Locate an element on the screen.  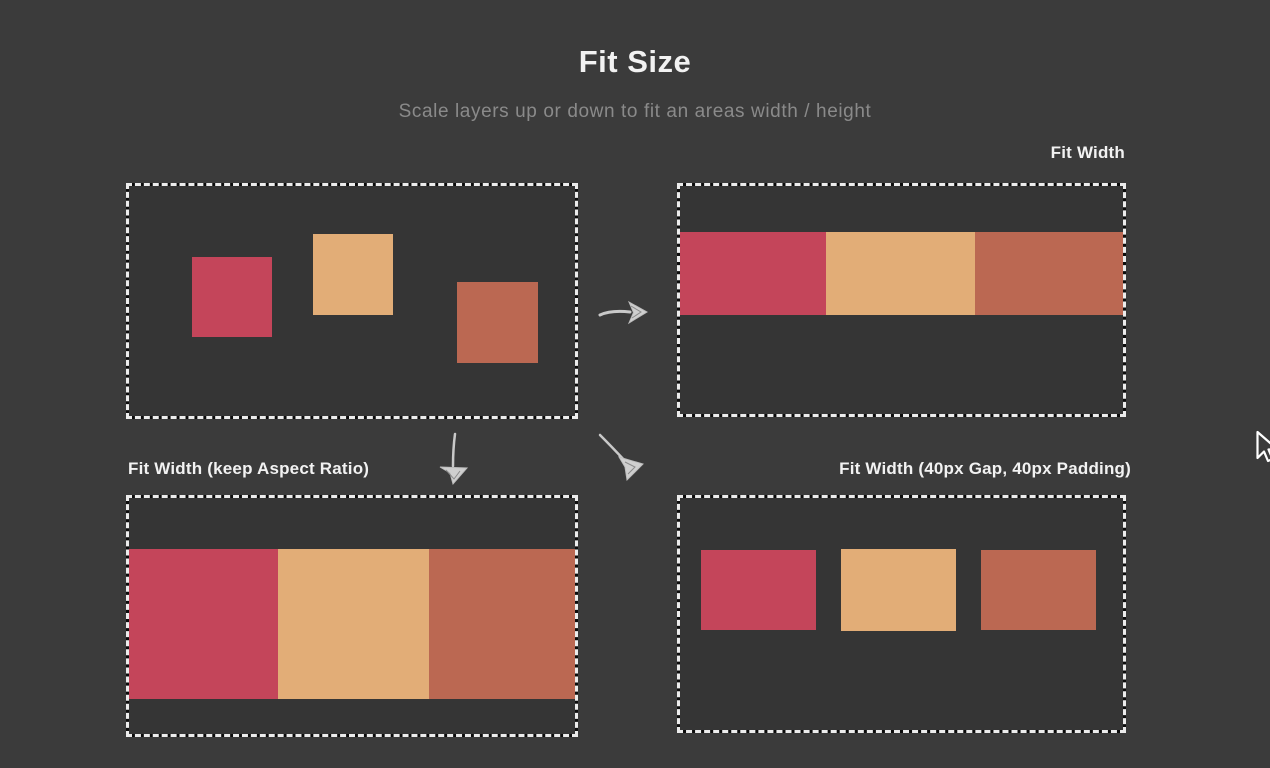
fit-width-padded-area is located at coordinates (901, 614).